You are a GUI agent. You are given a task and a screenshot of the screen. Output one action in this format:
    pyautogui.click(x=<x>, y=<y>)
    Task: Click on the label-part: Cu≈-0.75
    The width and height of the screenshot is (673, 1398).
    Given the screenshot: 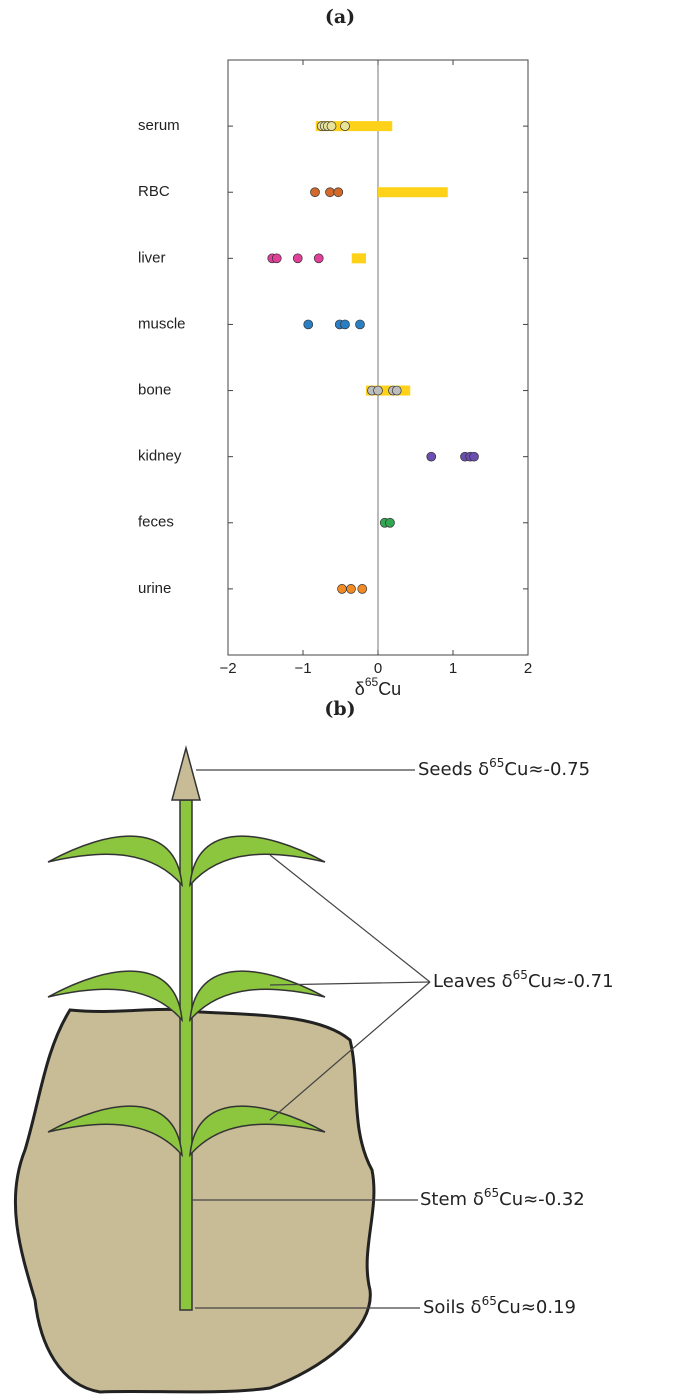 What is the action you would take?
    pyautogui.click(x=547, y=769)
    